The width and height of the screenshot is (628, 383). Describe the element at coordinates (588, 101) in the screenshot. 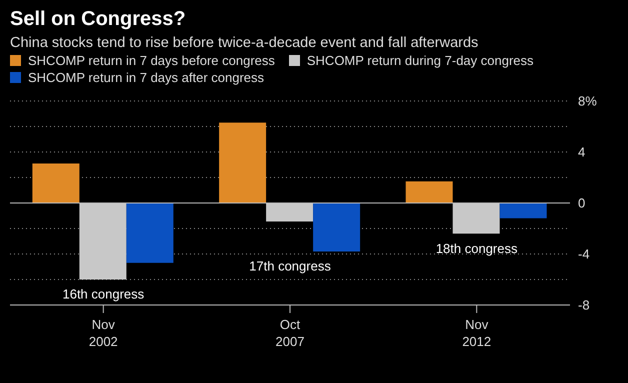

I see `y-tick-label: 8%` at that location.